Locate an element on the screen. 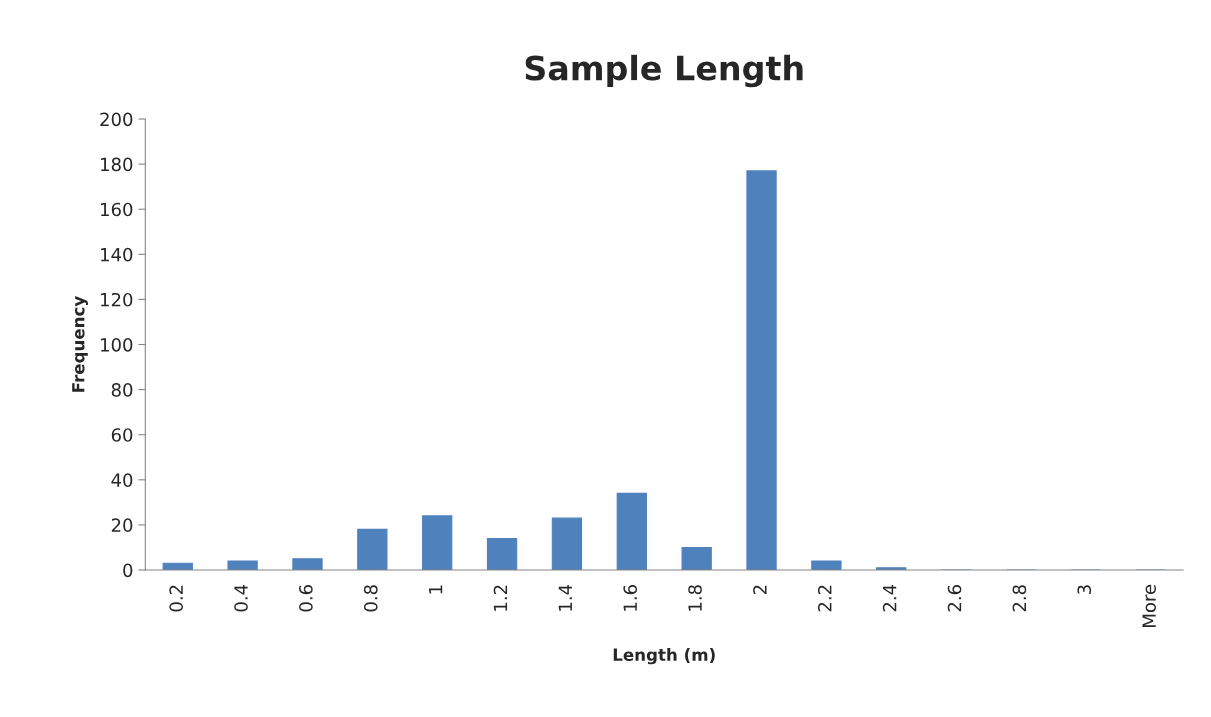  y-tick-label: 0 is located at coordinates (128, 570).